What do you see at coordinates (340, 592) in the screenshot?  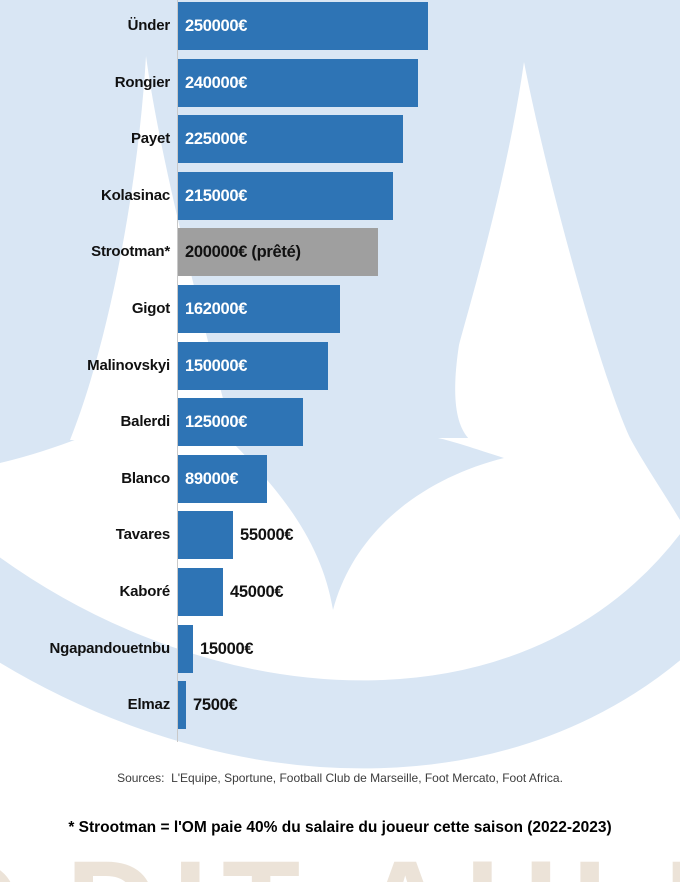 I see `bar-row: Kaboré 45000€` at bounding box center [340, 592].